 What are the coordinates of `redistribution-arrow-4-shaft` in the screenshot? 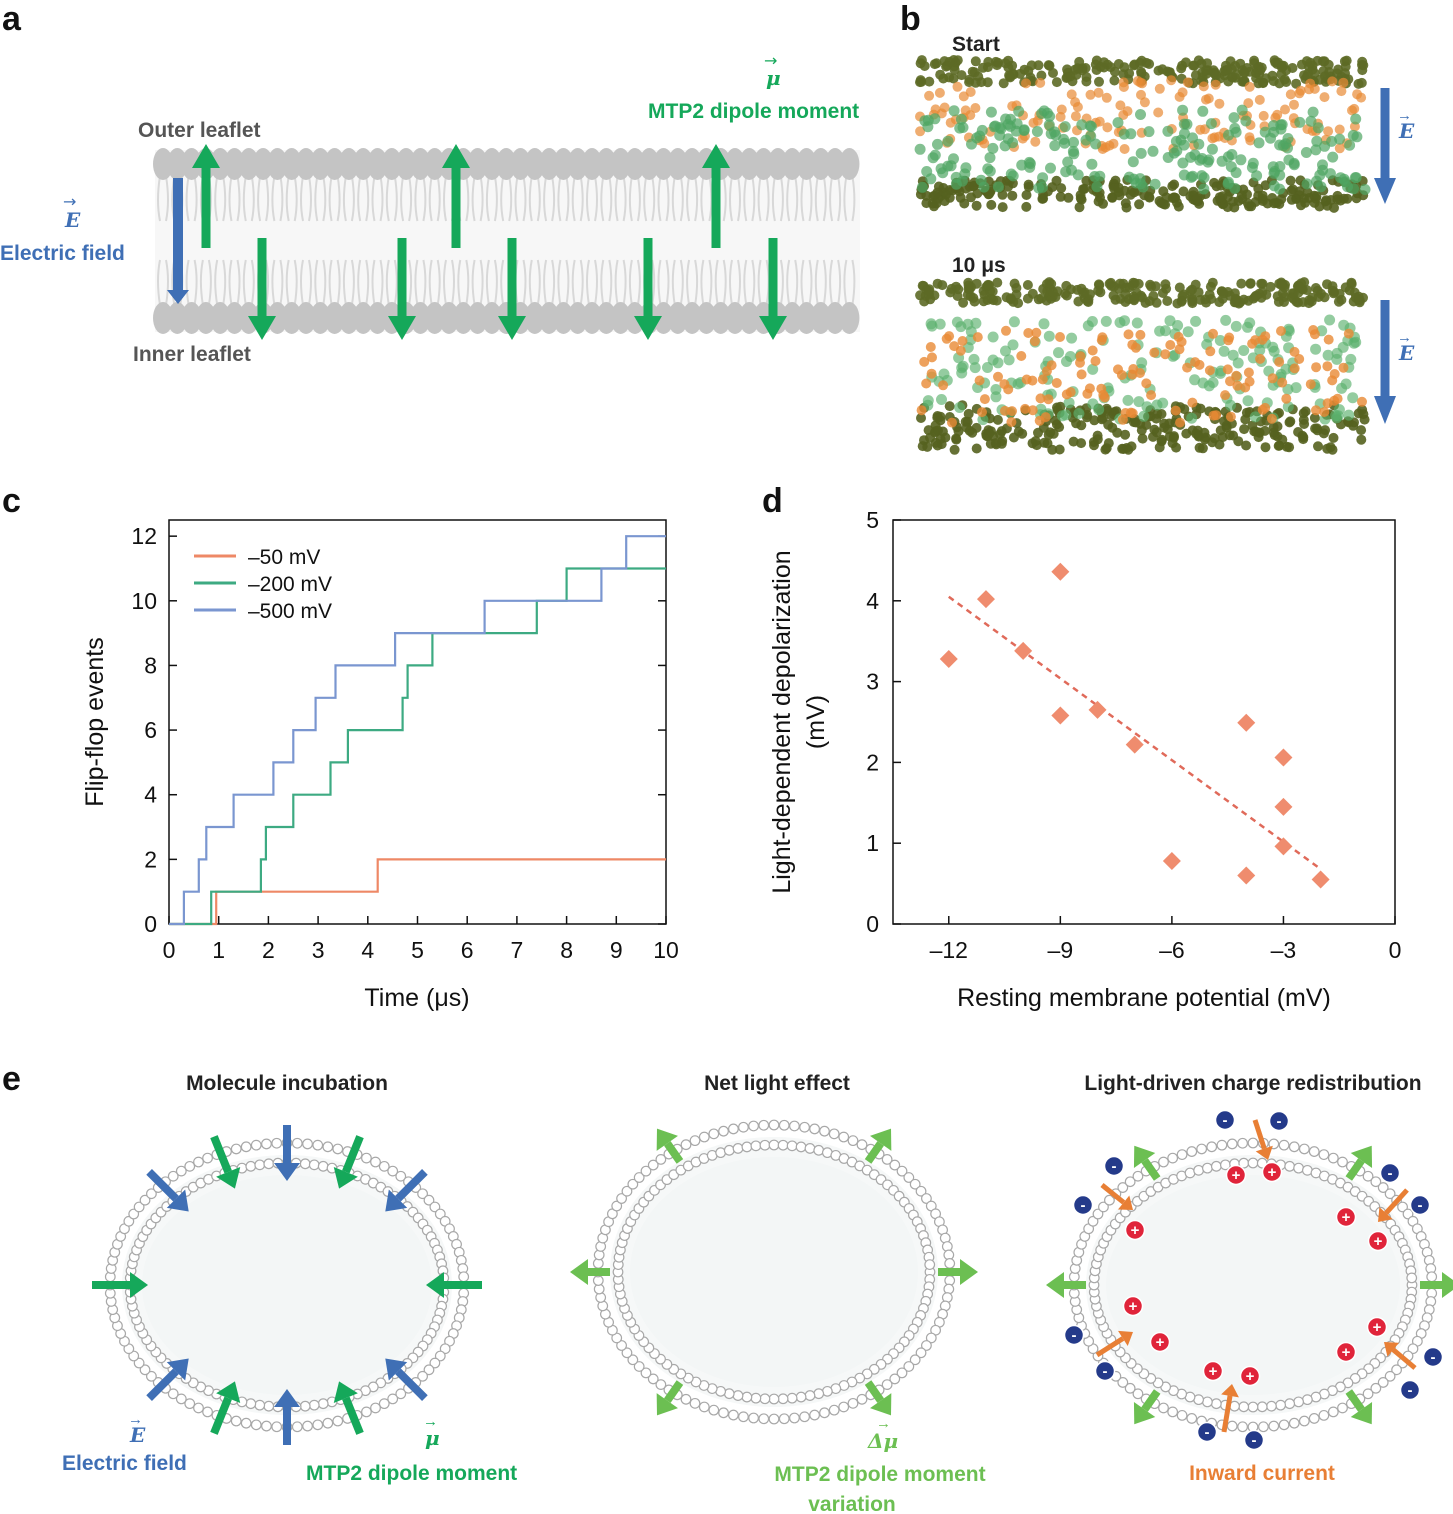 It's located at (1355, 1400).